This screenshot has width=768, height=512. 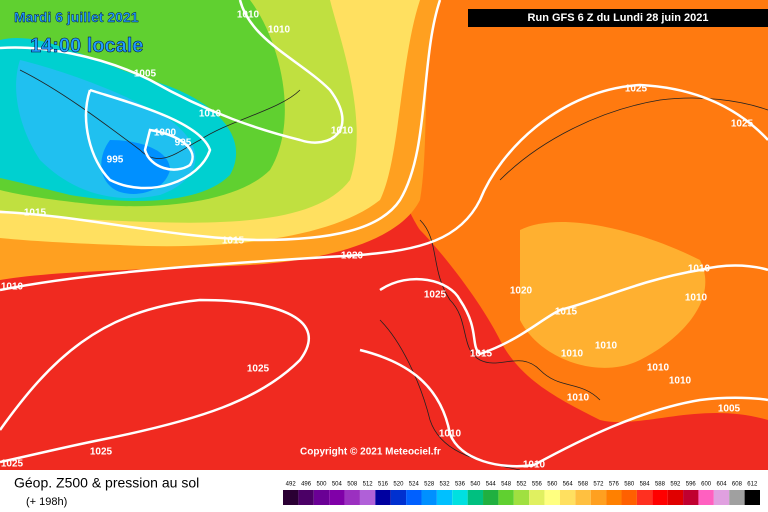 What do you see at coordinates (675, 485) in the screenshot?
I see `scale-label: 592` at bounding box center [675, 485].